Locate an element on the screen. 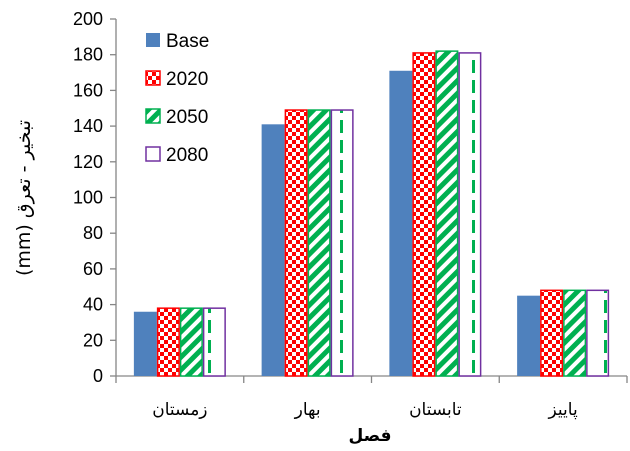 The width and height of the screenshot is (630, 451). y-tick-label: 140 is located at coordinates (88, 126).